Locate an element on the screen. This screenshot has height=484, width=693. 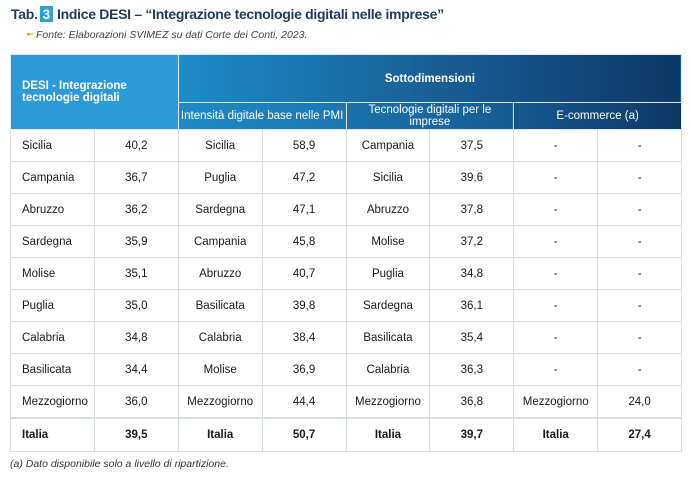
value-cell: 36,8 is located at coordinates (472, 401).